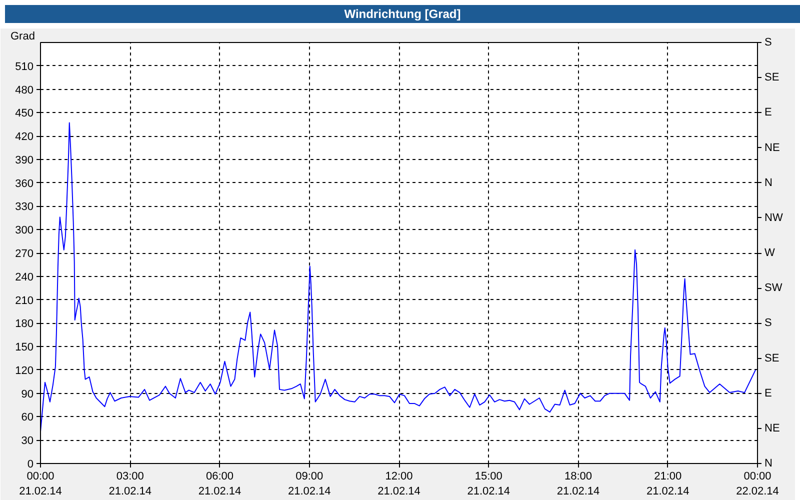  Describe the element at coordinates (769, 253) in the screenshot. I see `category-label: W` at that location.